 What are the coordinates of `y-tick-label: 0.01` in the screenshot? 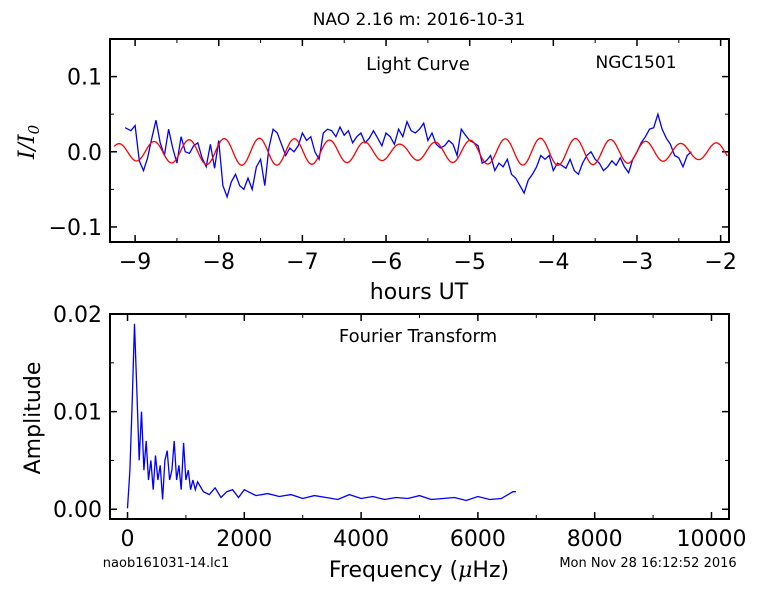 It's located at (77, 413).